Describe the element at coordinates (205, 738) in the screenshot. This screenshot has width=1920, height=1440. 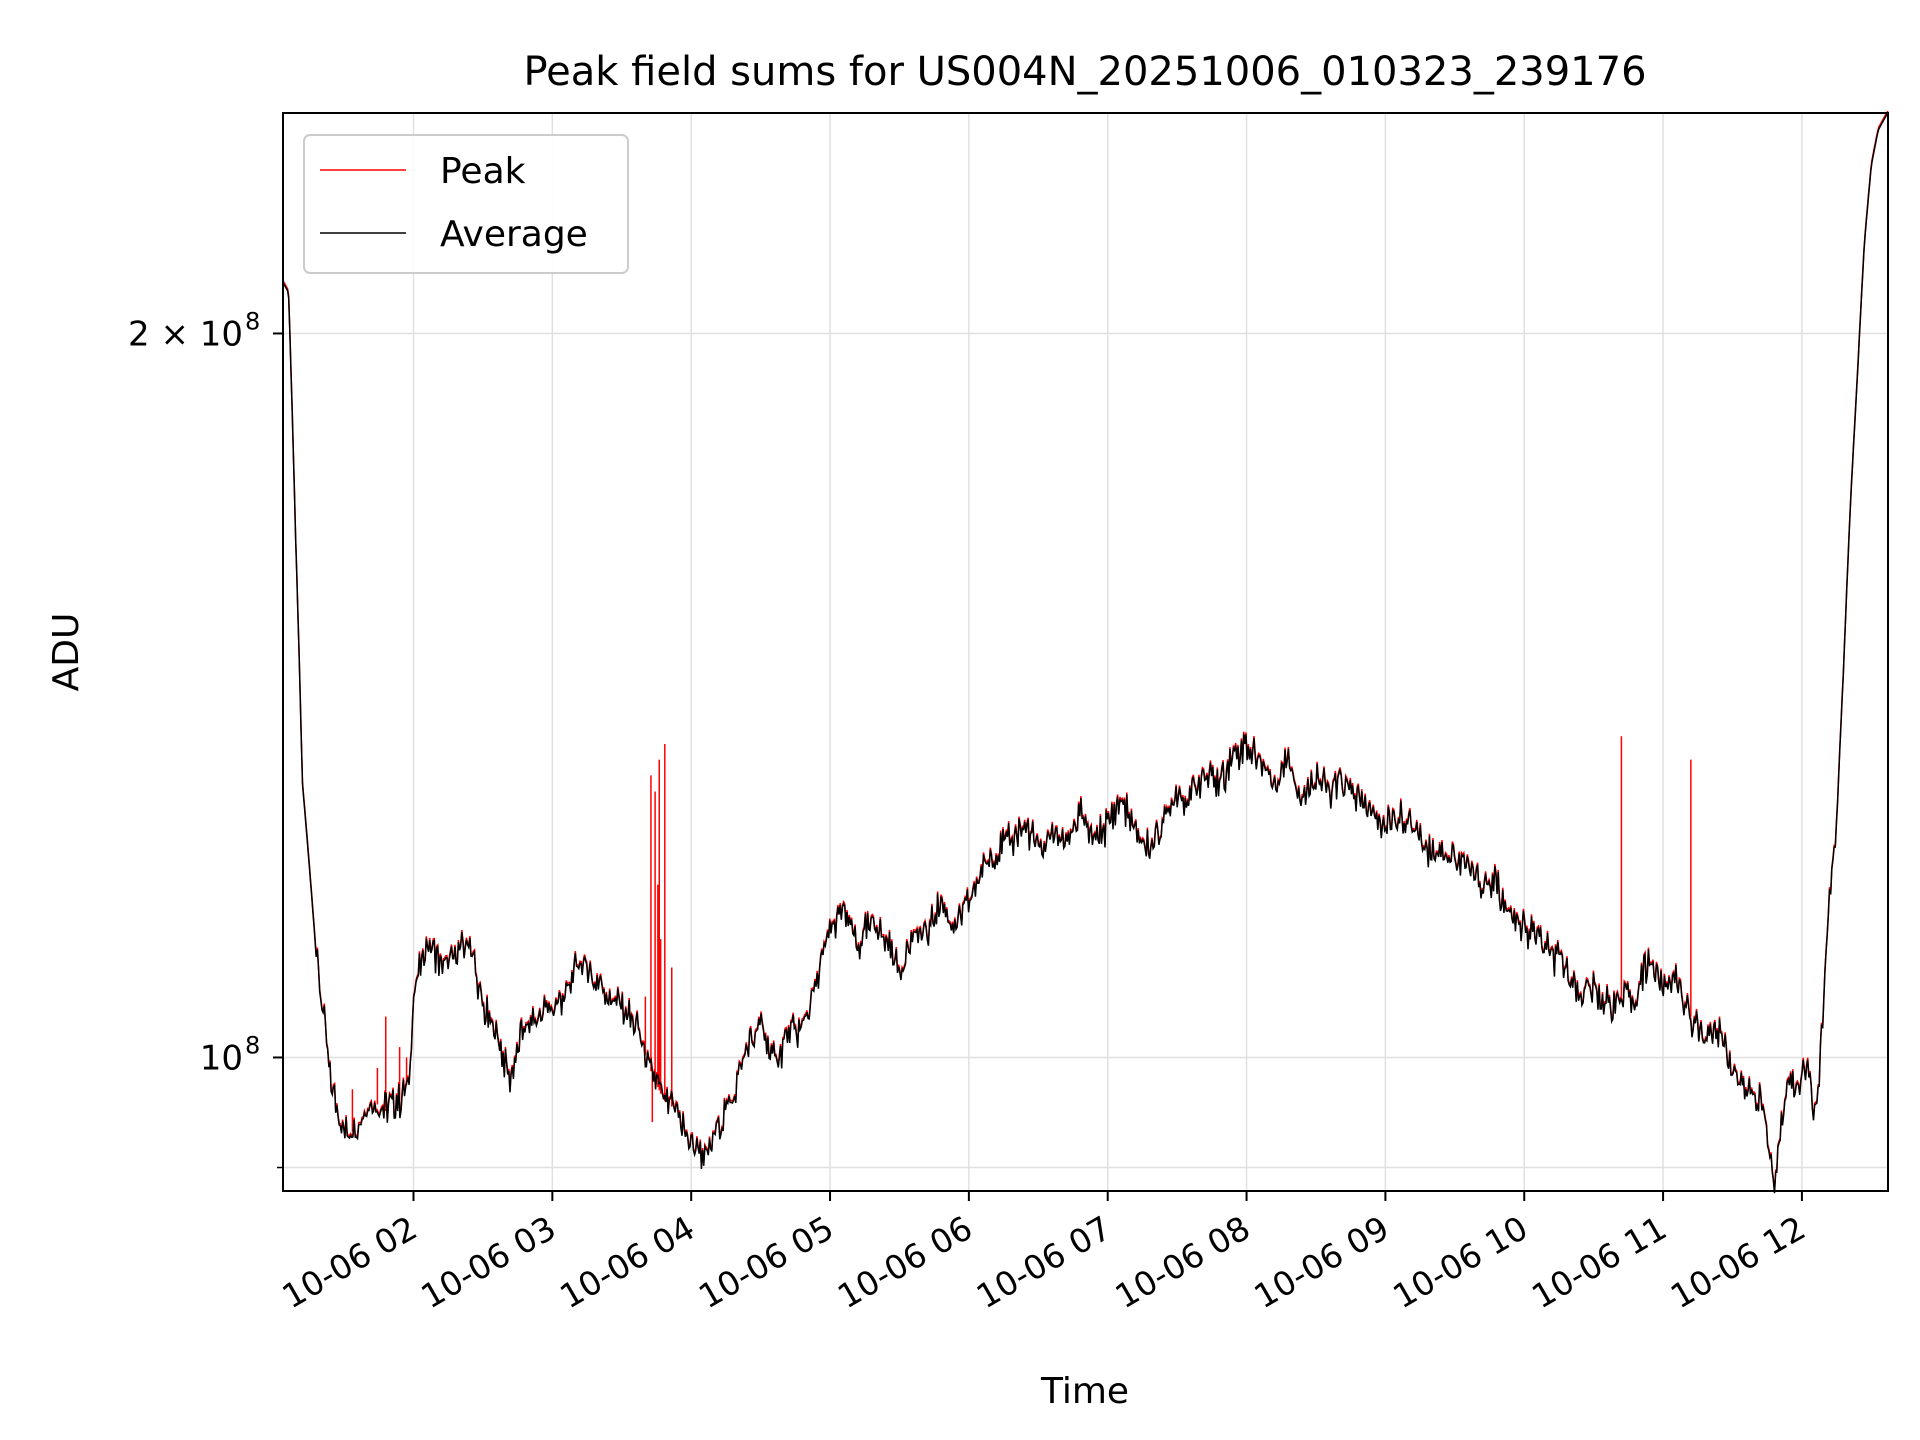
I see `y-axis-ticks: 10 82 × 10 8` at that location.